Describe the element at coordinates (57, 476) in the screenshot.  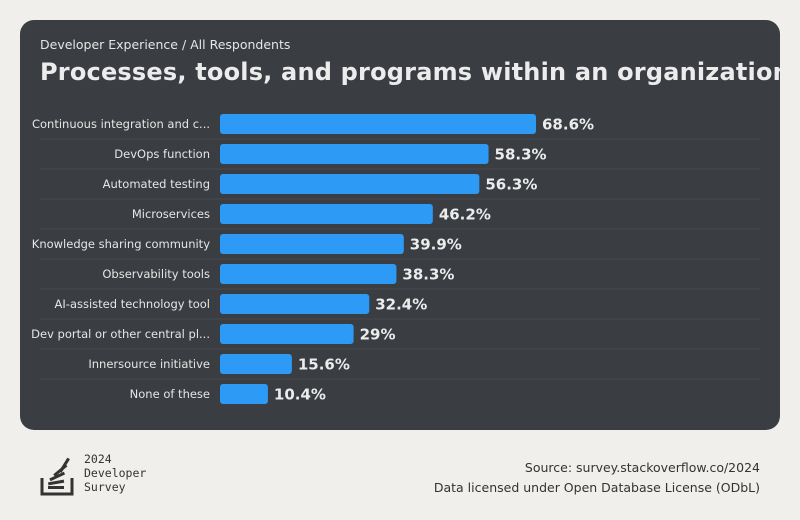
I see `stack-overflow-logo-icon` at that location.